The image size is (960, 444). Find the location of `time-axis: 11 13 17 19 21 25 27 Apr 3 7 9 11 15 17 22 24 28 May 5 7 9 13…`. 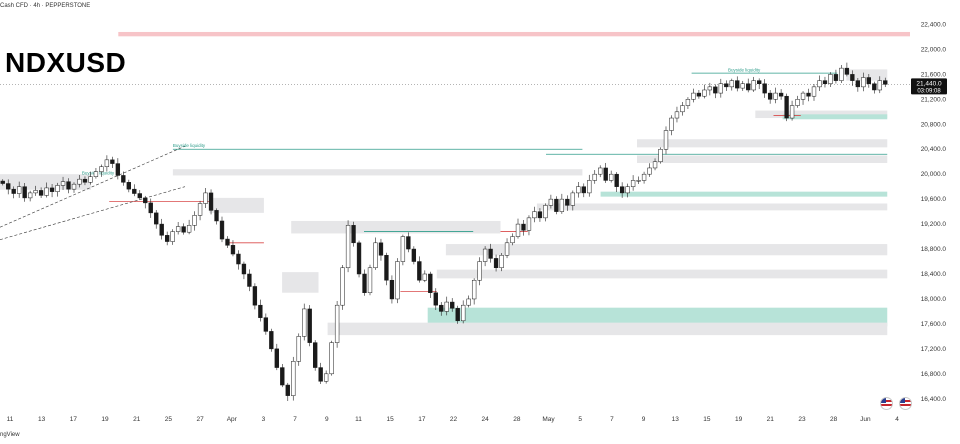

time-axis: 11 13 17 19 21 25 27 Apr 3 7 9 11 15 17 22 24 28 May 5 7 9 13… is located at coordinates (453, 419).